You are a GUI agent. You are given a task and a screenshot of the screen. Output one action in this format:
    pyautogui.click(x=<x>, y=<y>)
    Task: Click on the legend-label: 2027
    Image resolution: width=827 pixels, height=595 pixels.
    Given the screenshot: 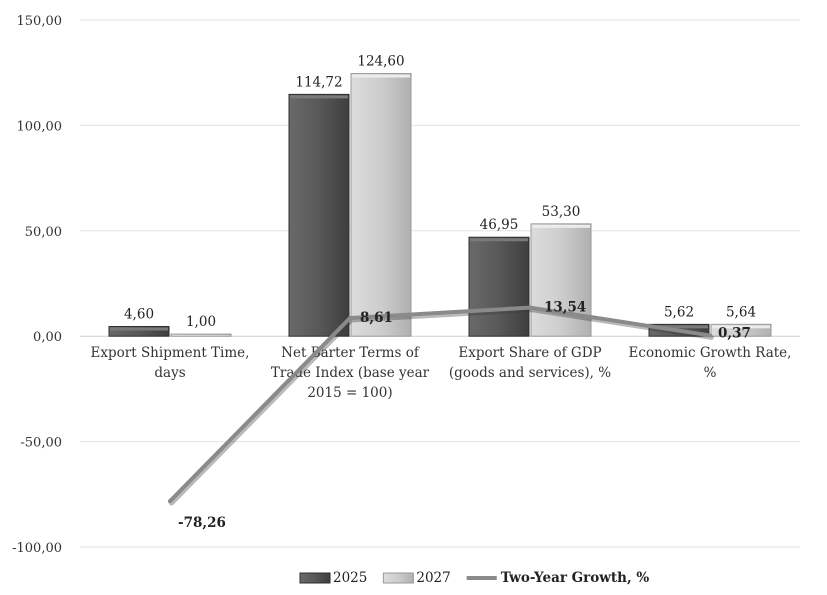 What is the action you would take?
    pyautogui.click(x=433, y=578)
    